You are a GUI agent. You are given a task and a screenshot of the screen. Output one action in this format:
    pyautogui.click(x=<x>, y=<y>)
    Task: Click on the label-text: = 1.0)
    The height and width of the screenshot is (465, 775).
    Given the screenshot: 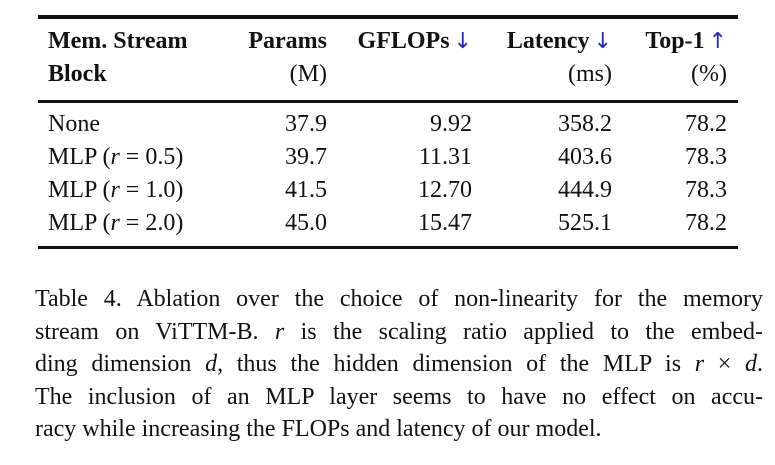 What is the action you would take?
    pyautogui.click(x=151, y=190)
    